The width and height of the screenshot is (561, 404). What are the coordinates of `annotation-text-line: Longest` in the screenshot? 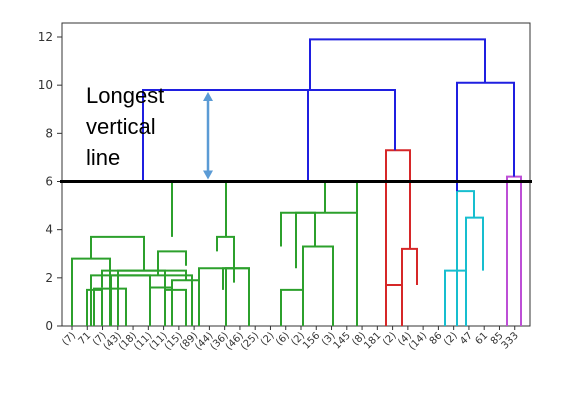 It's located at (125, 95).